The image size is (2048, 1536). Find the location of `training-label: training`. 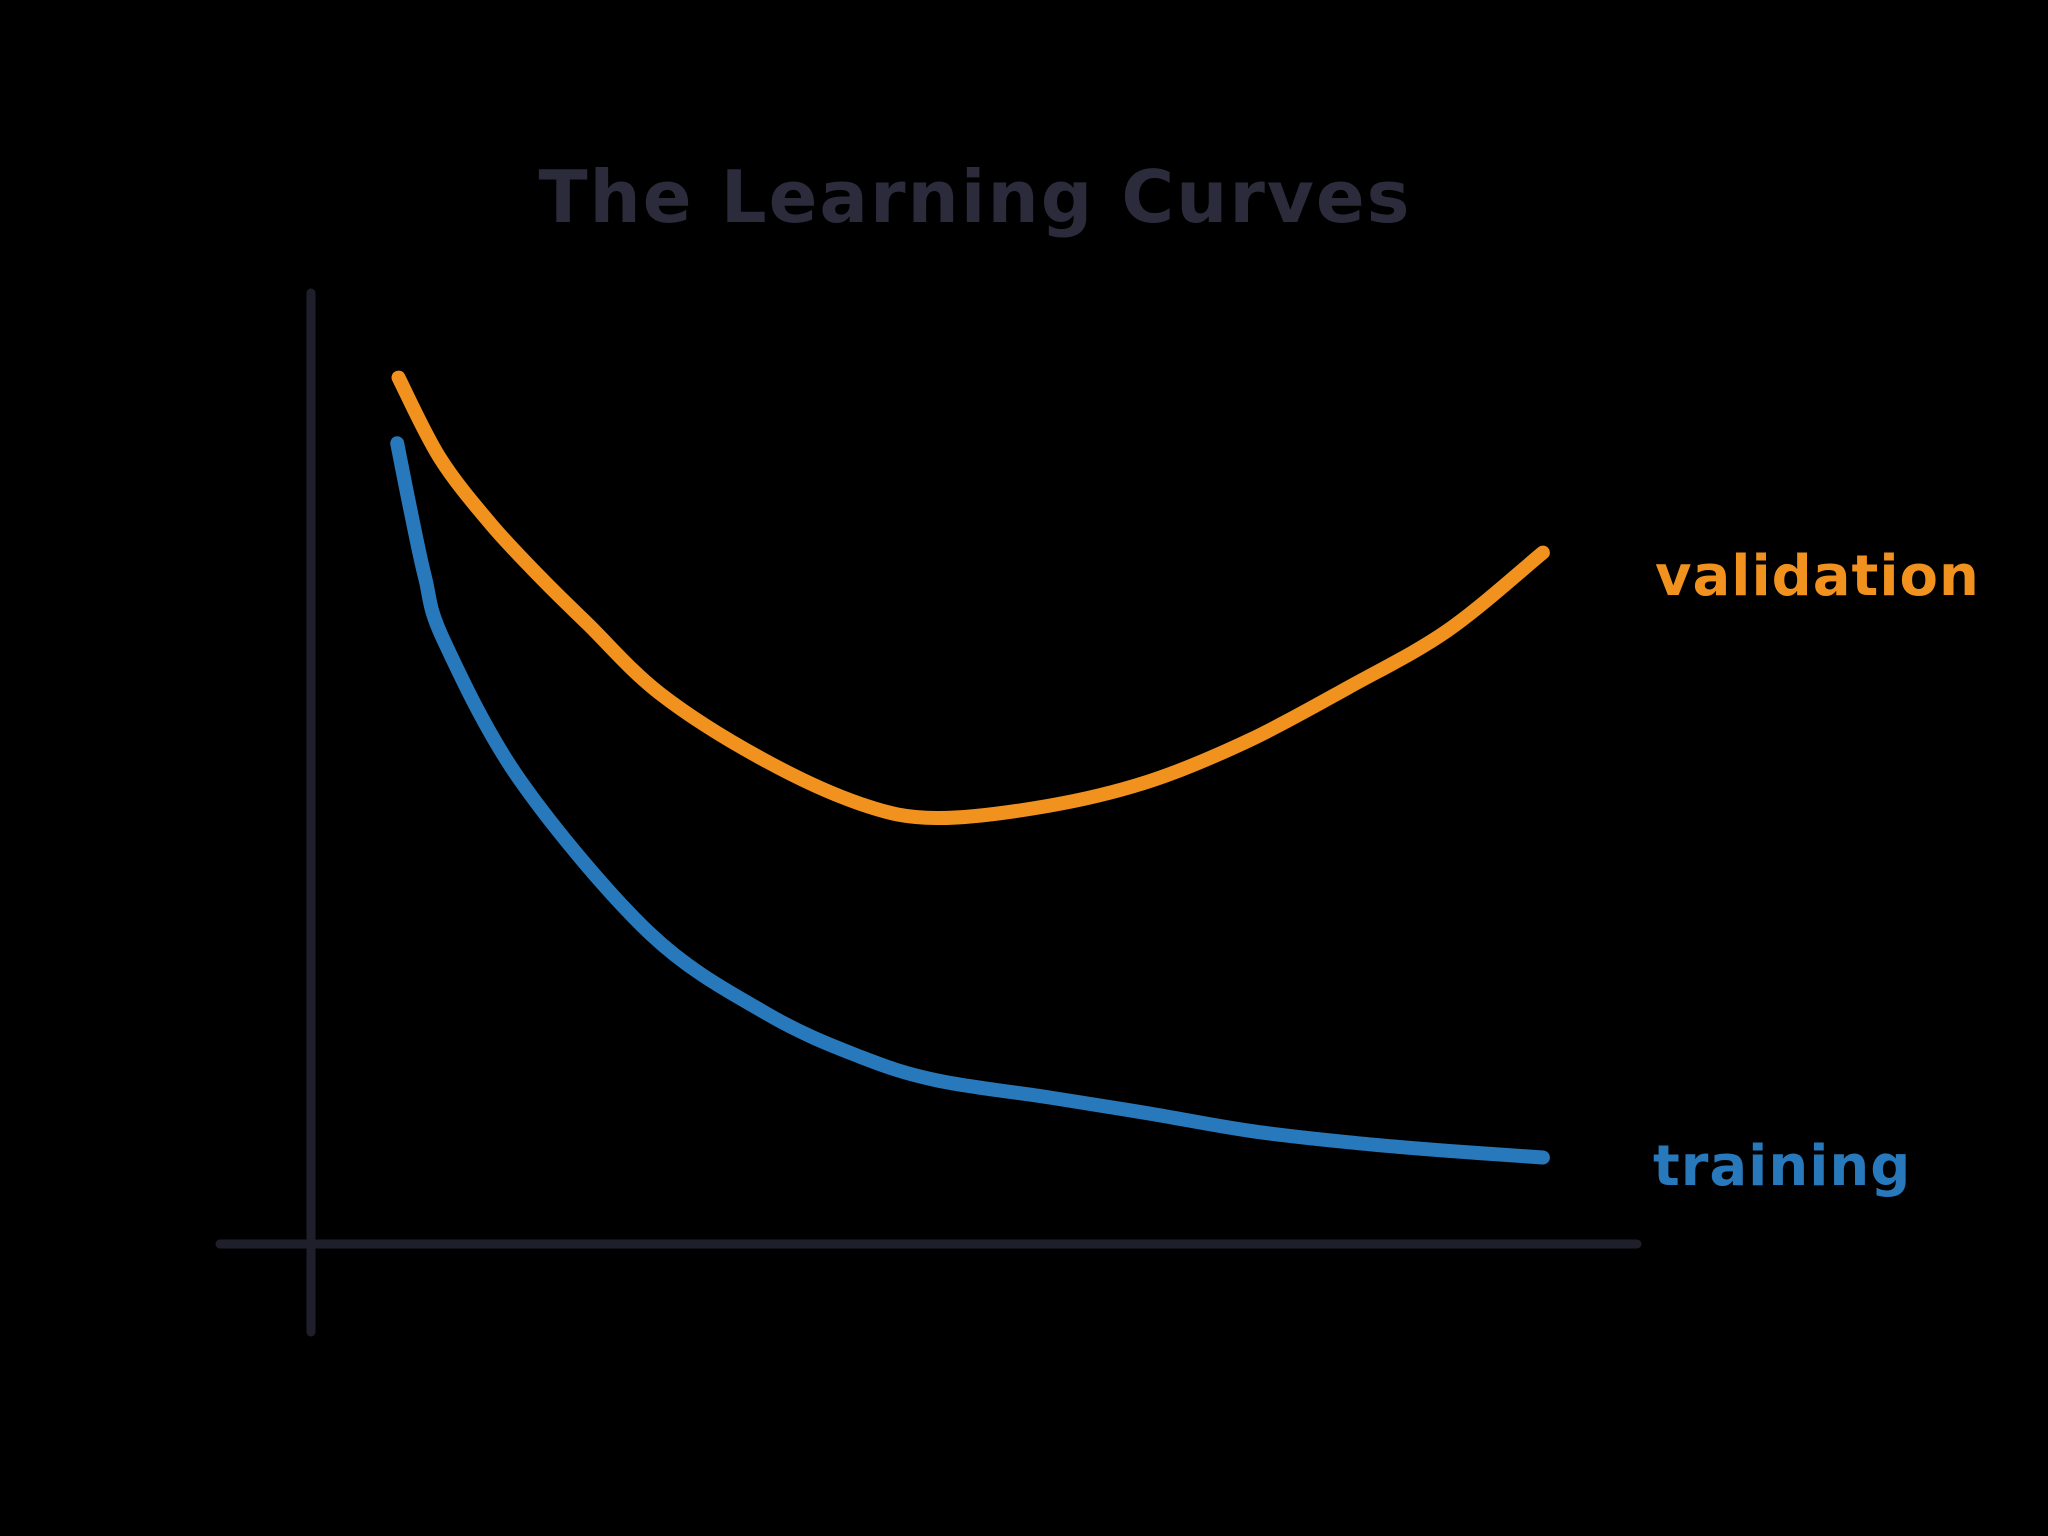

training-label: training is located at coordinates (1782, 1166).